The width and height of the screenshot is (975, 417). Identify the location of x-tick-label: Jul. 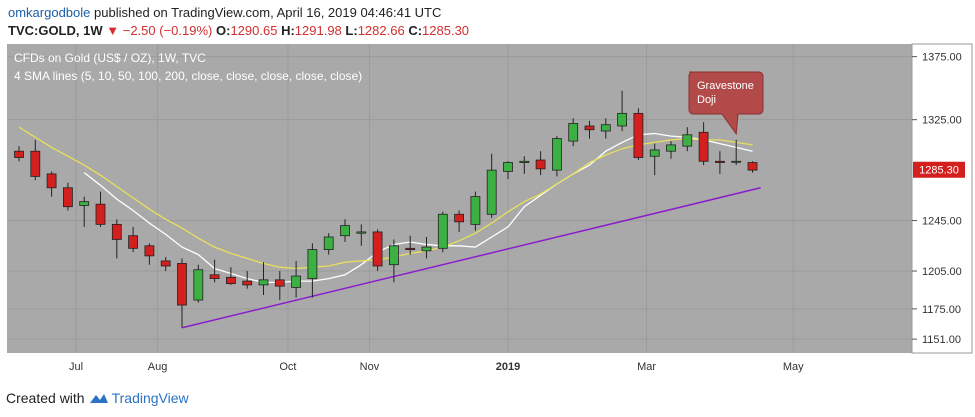
(76, 367).